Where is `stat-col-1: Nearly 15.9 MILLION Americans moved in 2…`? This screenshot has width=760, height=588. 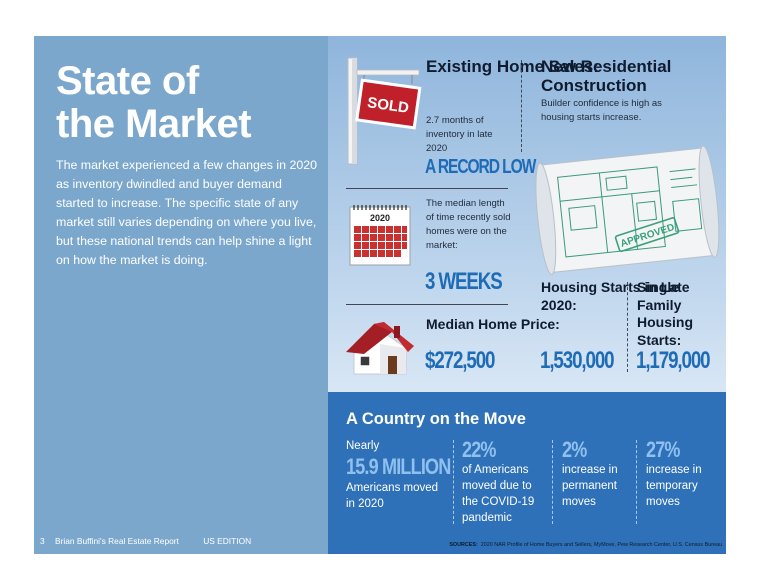 stat-col-1: Nearly 15.9 MILLION Americans moved in 2… is located at coordinates (398, 475).